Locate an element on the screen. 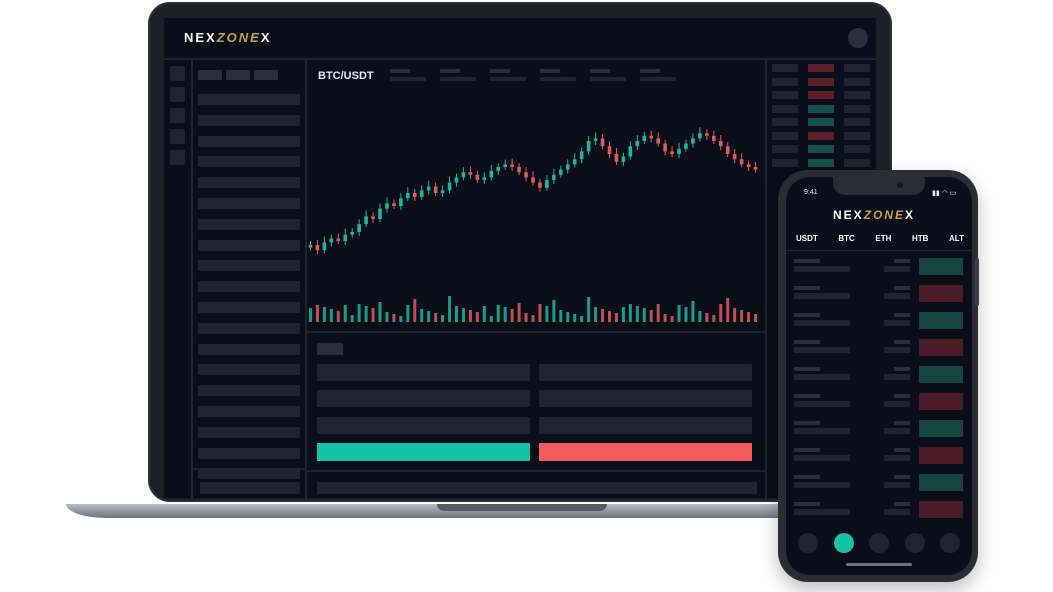  market-list is located at coordinates (250, 279).